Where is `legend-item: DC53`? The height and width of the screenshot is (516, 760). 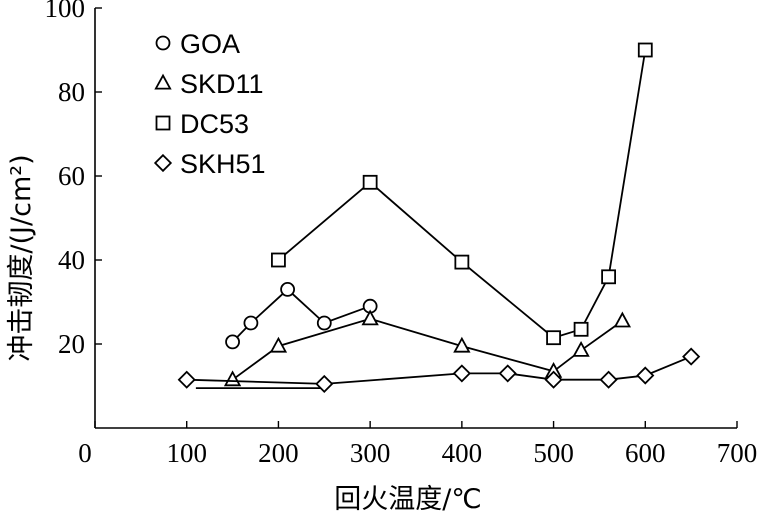
legend-item: DC53 is located at coordinates (202, 124).